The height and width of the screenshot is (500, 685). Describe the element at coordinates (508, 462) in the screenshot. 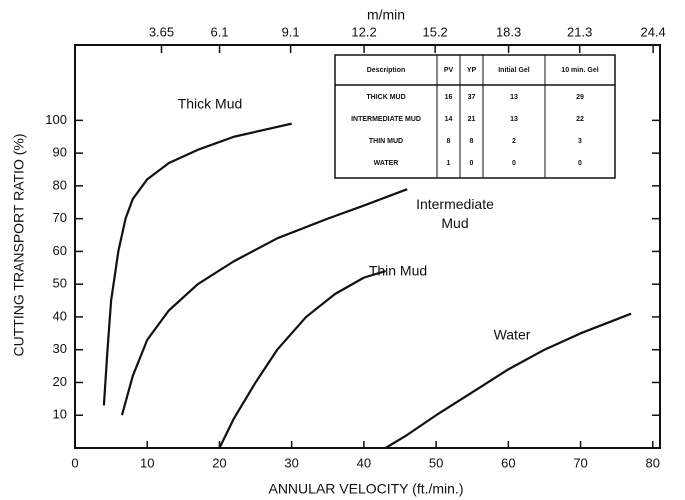

I see `x-tick-label: 60` at that location.